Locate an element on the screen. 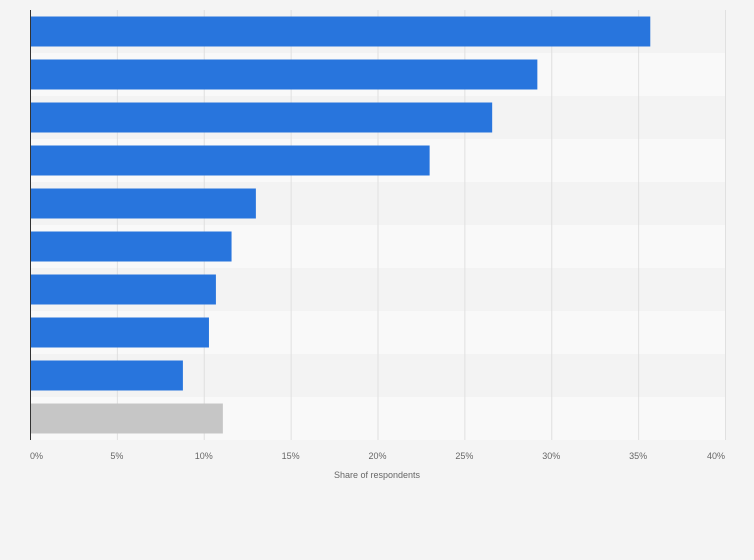  x-tick-label: 20% is located at coordinates (377, 456).